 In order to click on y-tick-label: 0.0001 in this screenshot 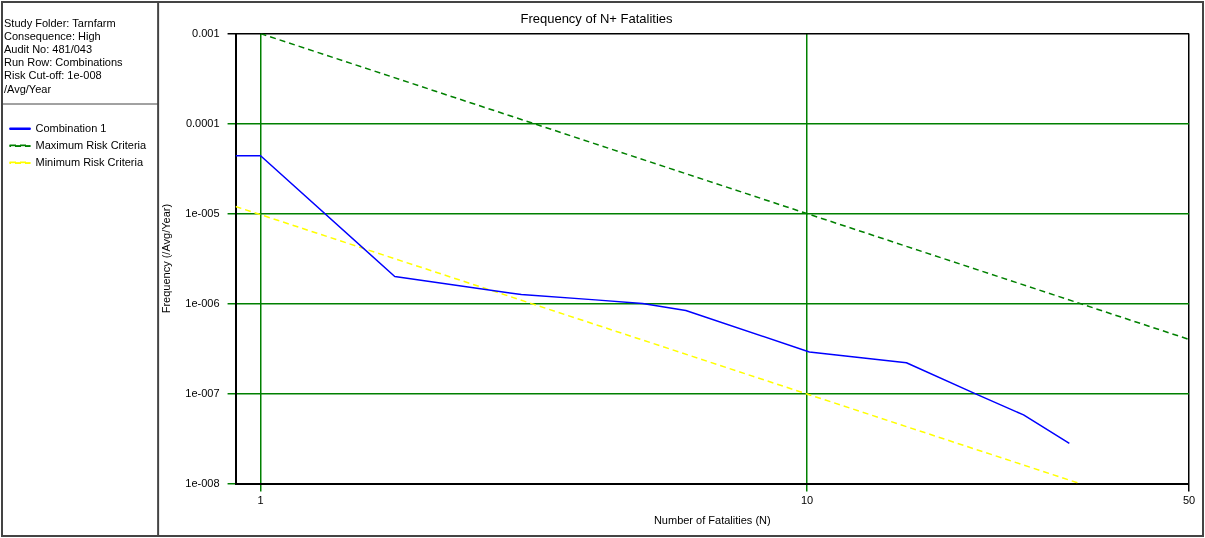, I will do `click(202, 122)`.